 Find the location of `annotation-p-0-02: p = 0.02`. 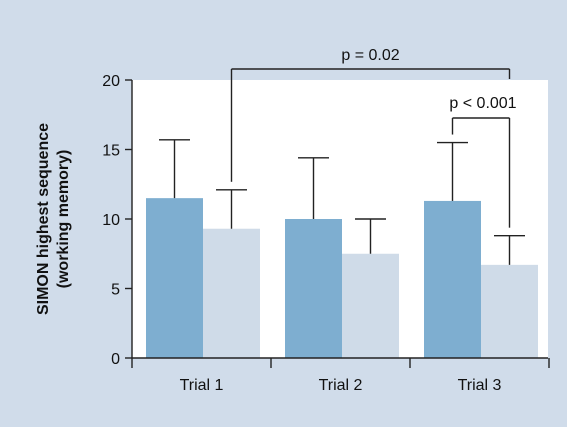

annotation-p-0-02: p = 0.02 is located at coordinates (370, 55).